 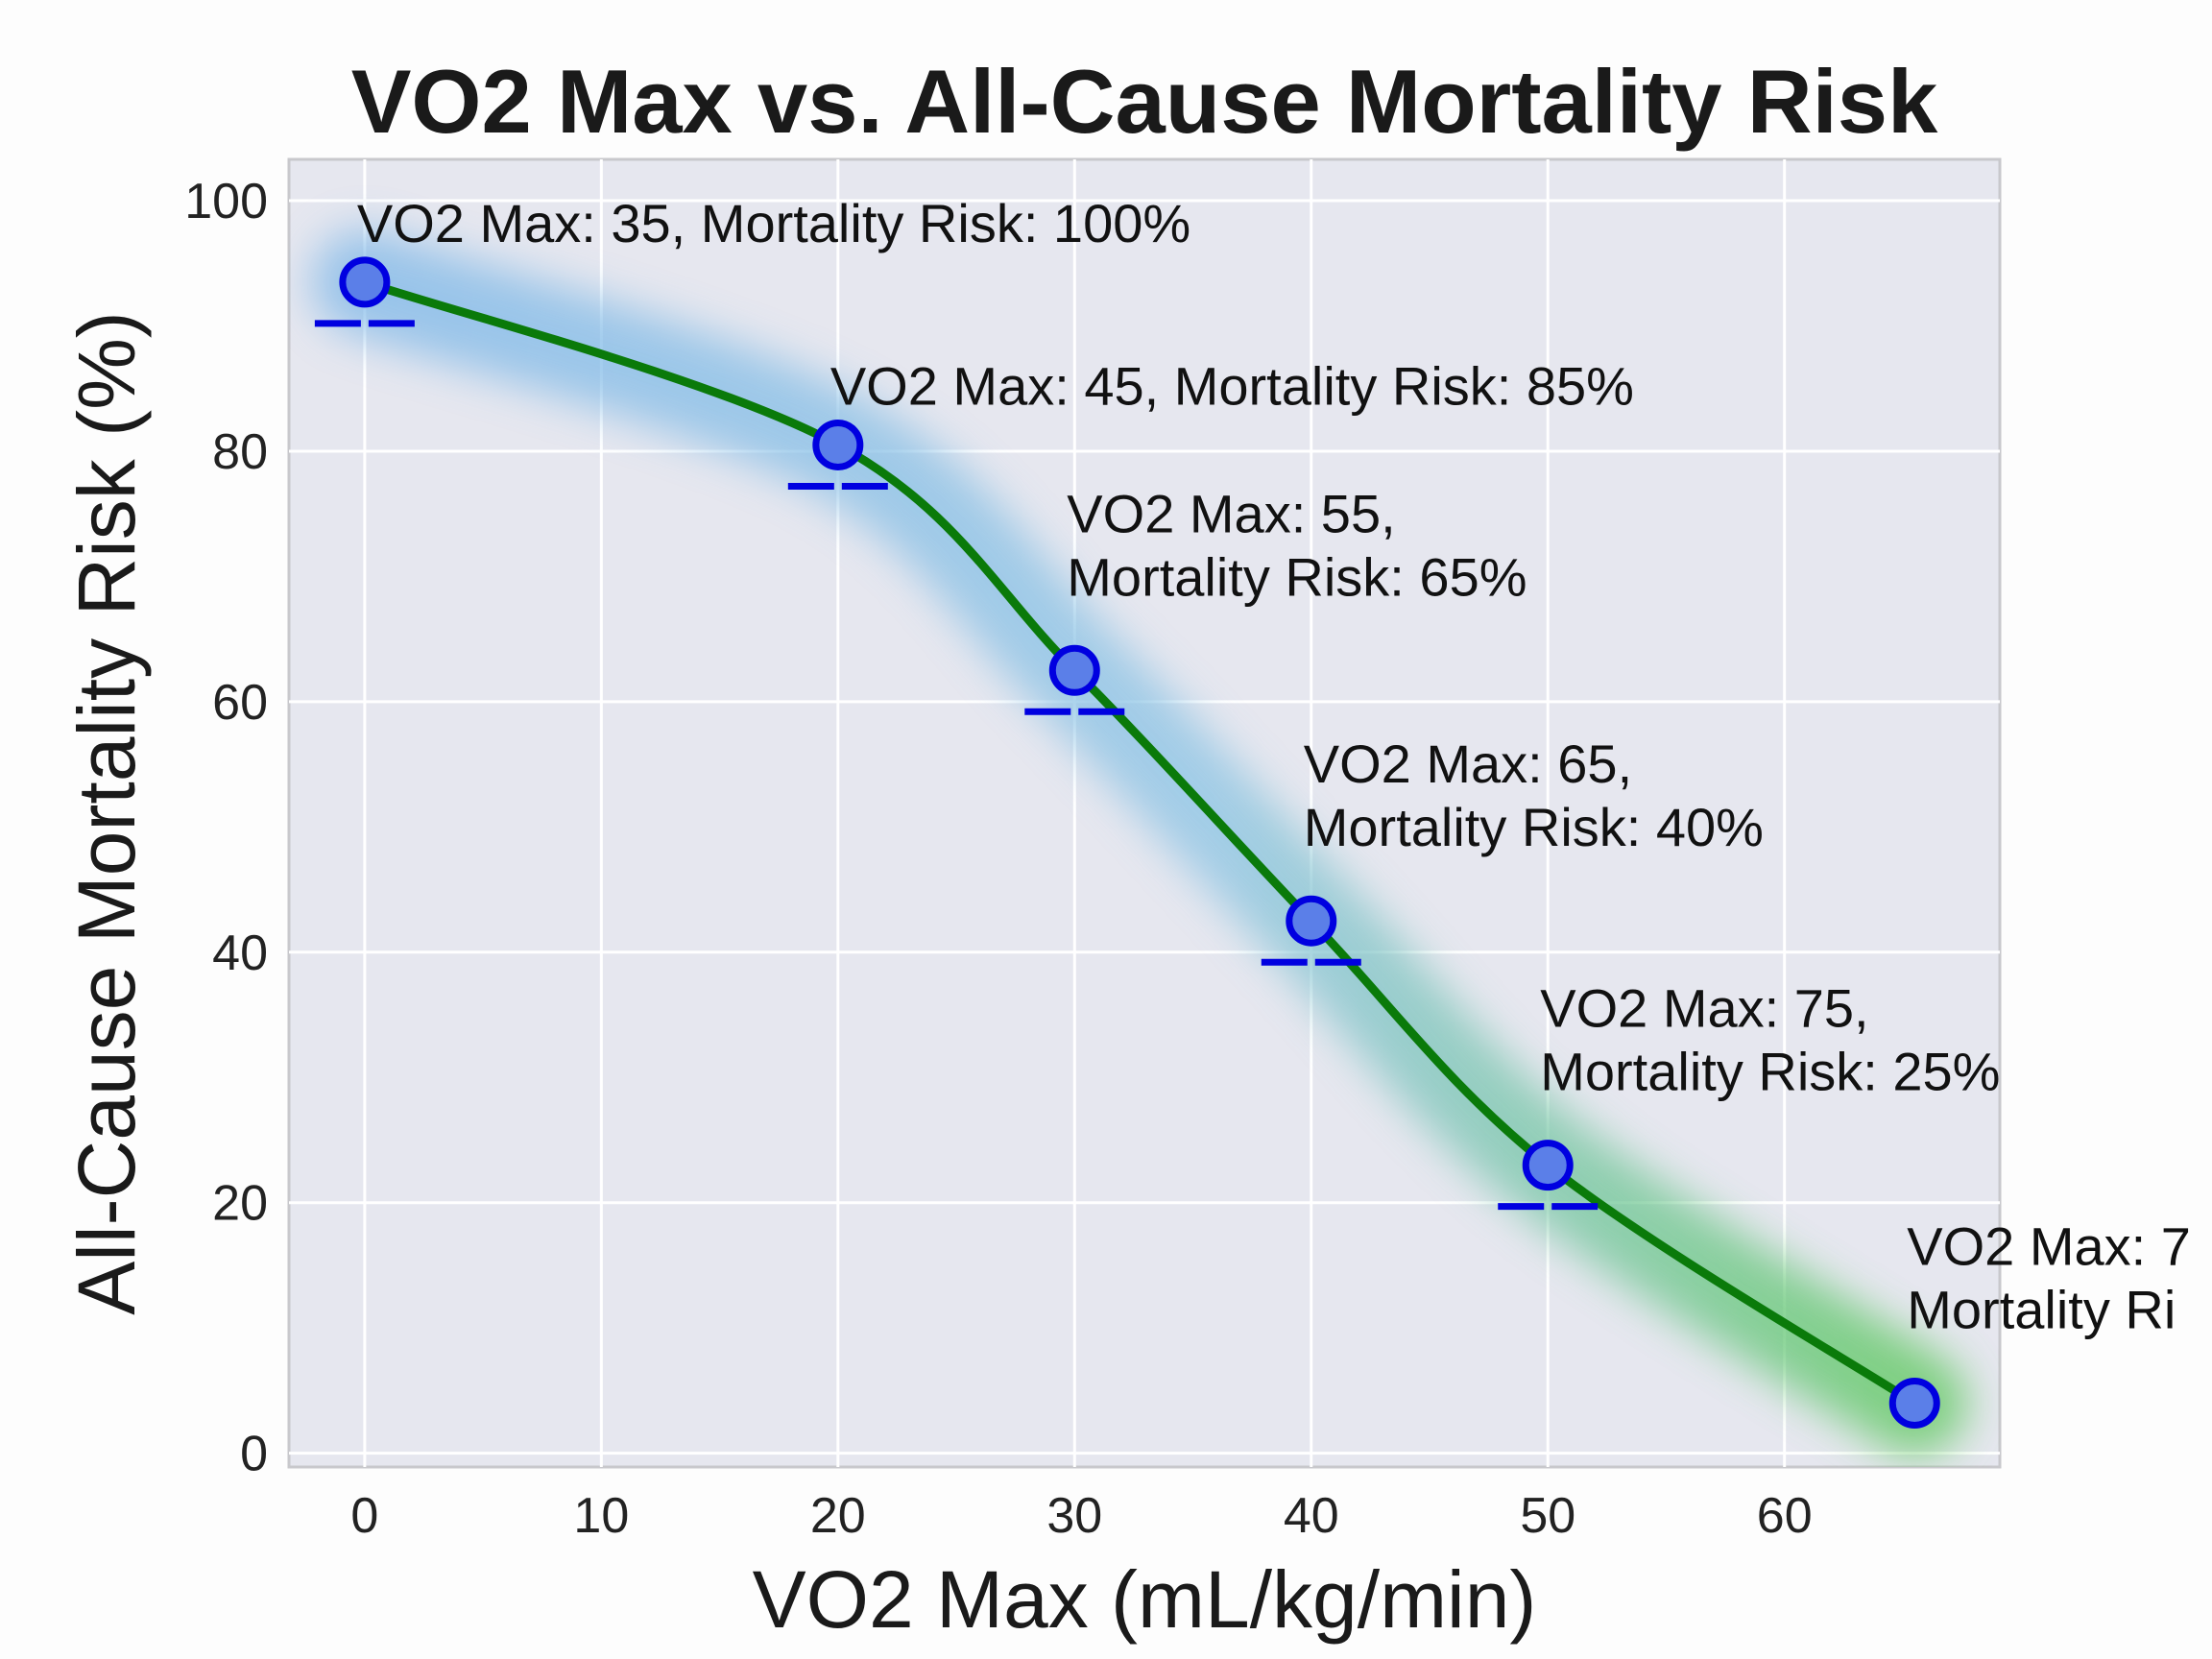 I want to click on x-tick-label: 20, so click(x=838, y=1516).